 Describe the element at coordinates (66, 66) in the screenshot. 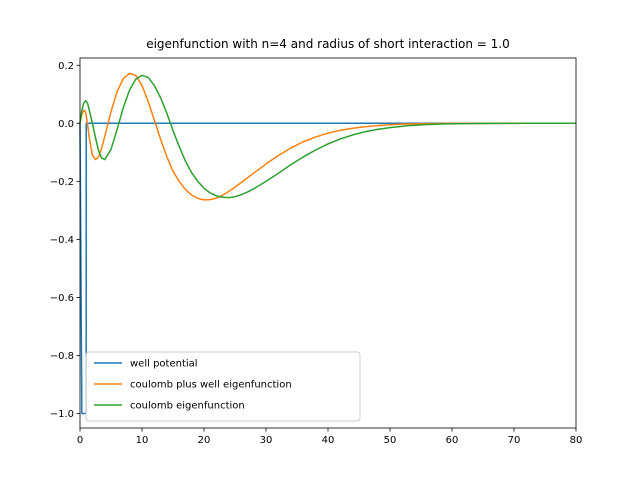

I see `y-tick-label: 0.2` at that location.